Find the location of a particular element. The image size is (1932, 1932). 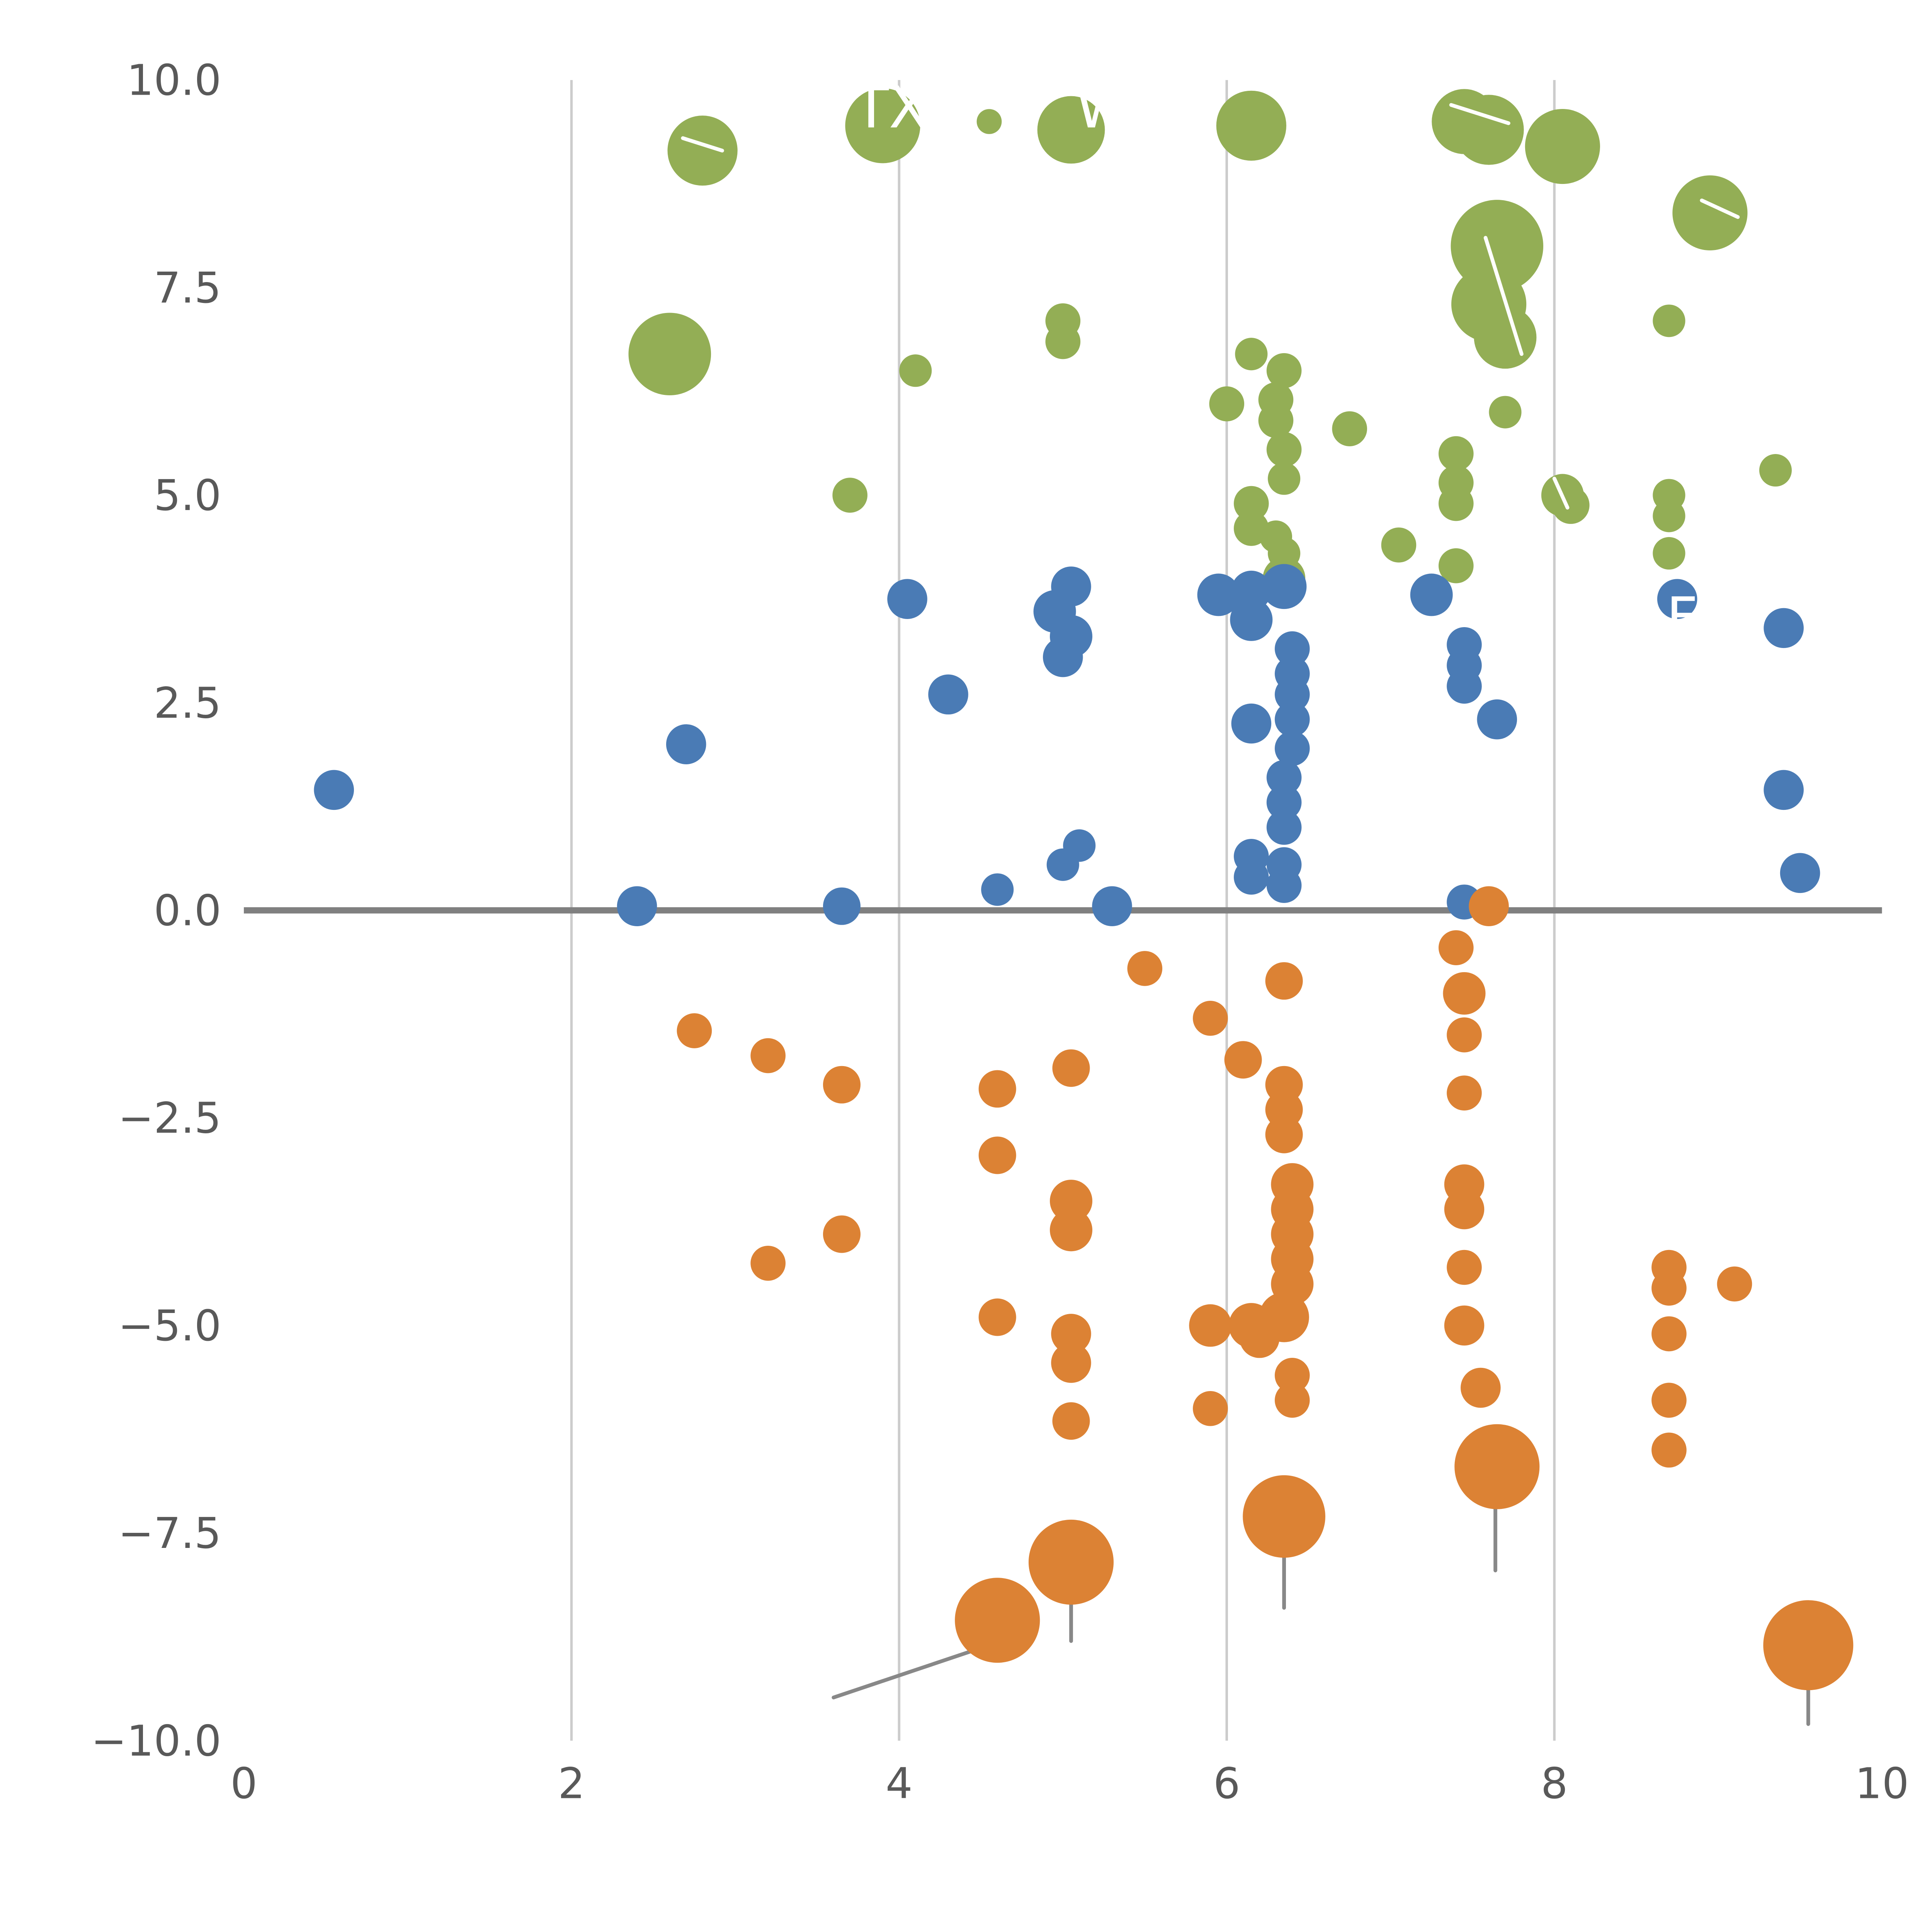

leader-lines-white is located at coordinates (1211, 307).